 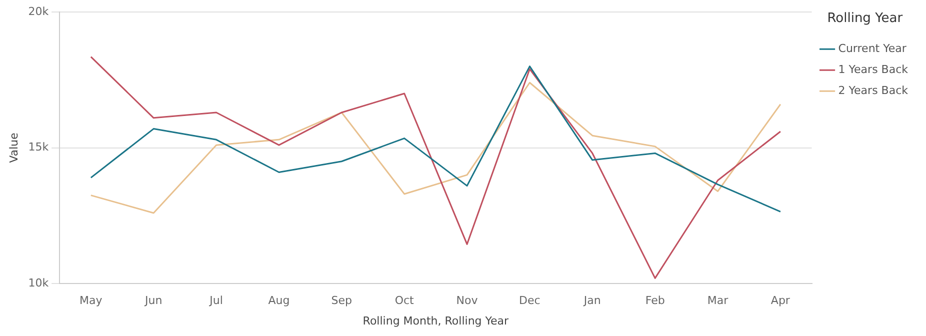 What do you see at coordinates (873, 69) in the screenshot?
I see `legend-label: 1 Years Back` at bounding box center [873, 69].